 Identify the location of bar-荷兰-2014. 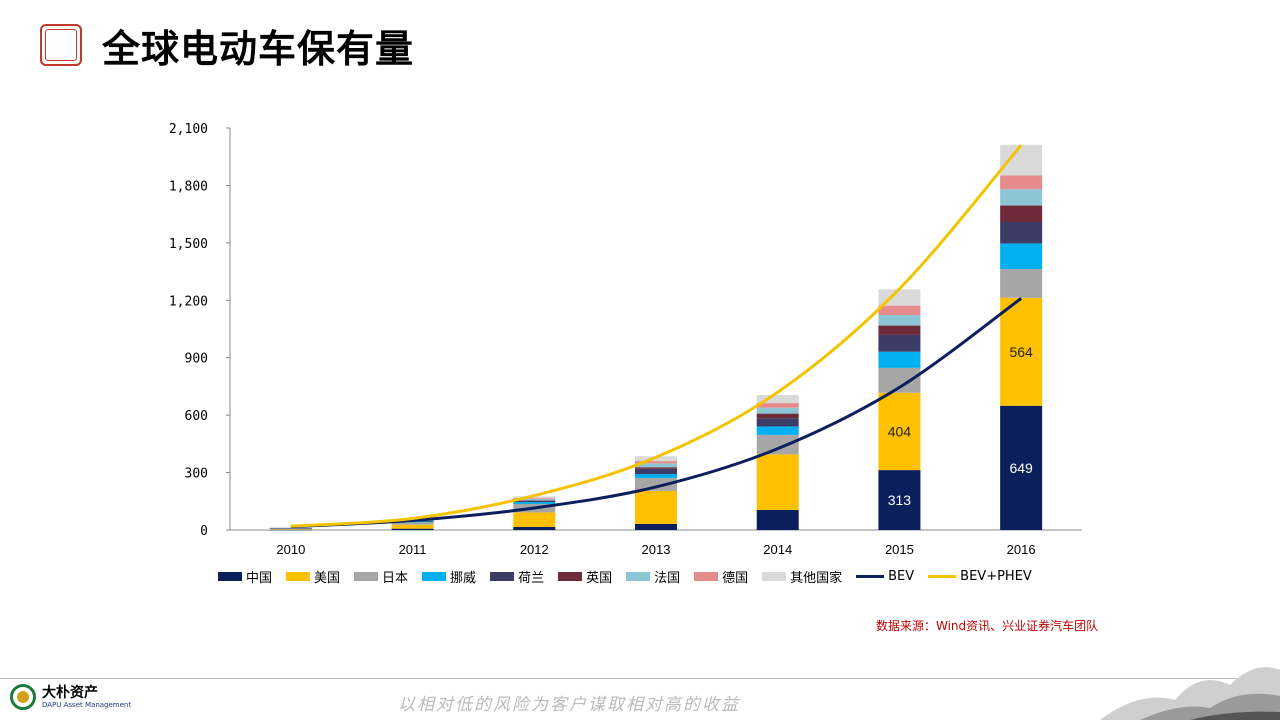
(777, 422).